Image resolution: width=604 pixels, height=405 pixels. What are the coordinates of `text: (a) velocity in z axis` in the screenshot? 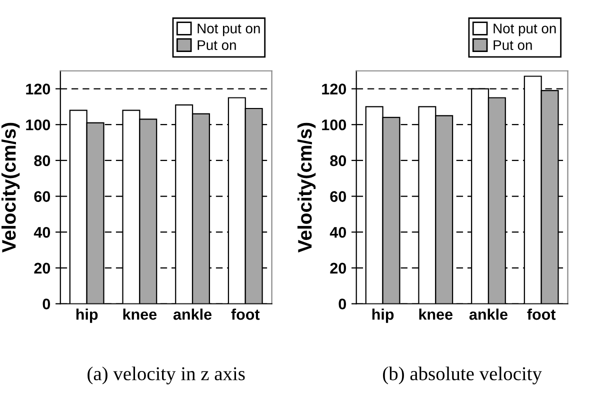 It's located at (166, 375).